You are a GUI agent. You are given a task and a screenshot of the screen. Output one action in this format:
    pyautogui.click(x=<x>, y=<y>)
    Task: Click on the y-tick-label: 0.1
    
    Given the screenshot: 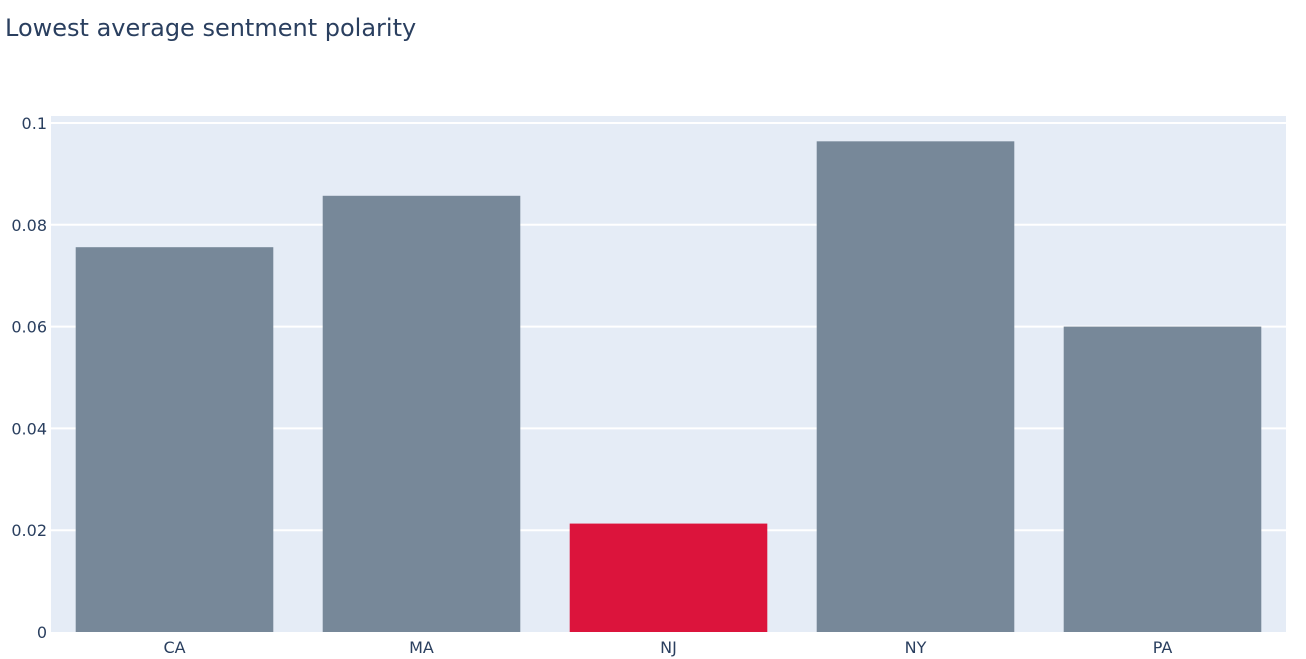 What is the action you would take?
    pyautogui.click(x=34, y=123)
    